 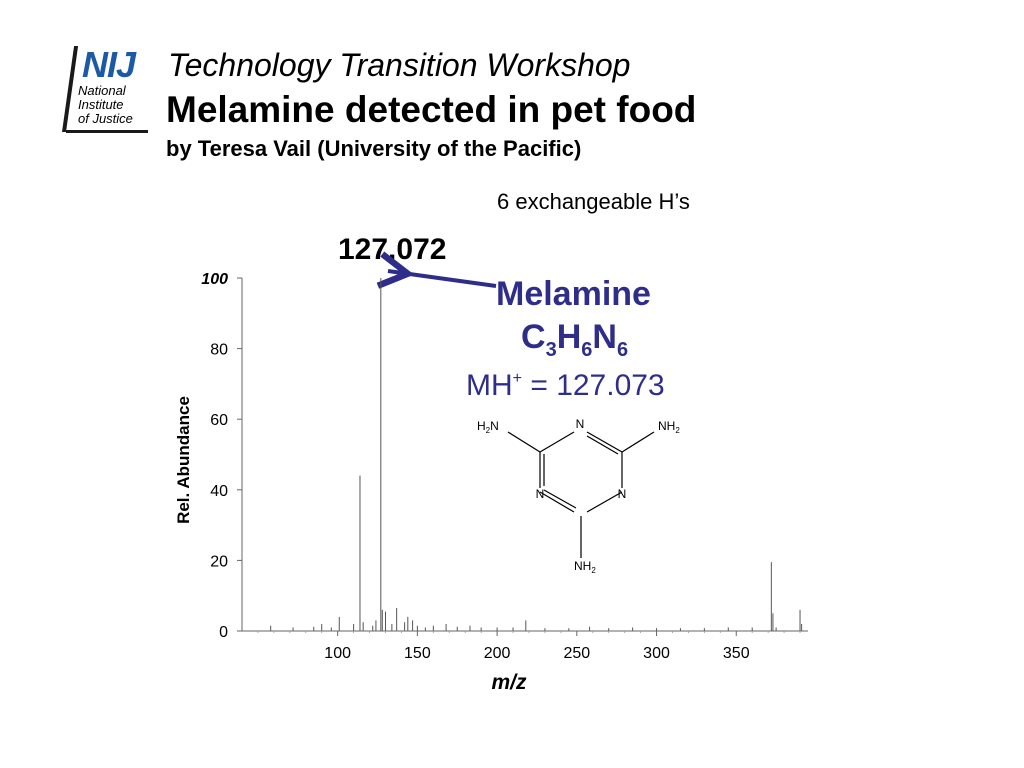 What do you see at coordinates (582, 566) in the screenshot?
I see `amine-bottom-base: NH` at bounding box center [582, 566].